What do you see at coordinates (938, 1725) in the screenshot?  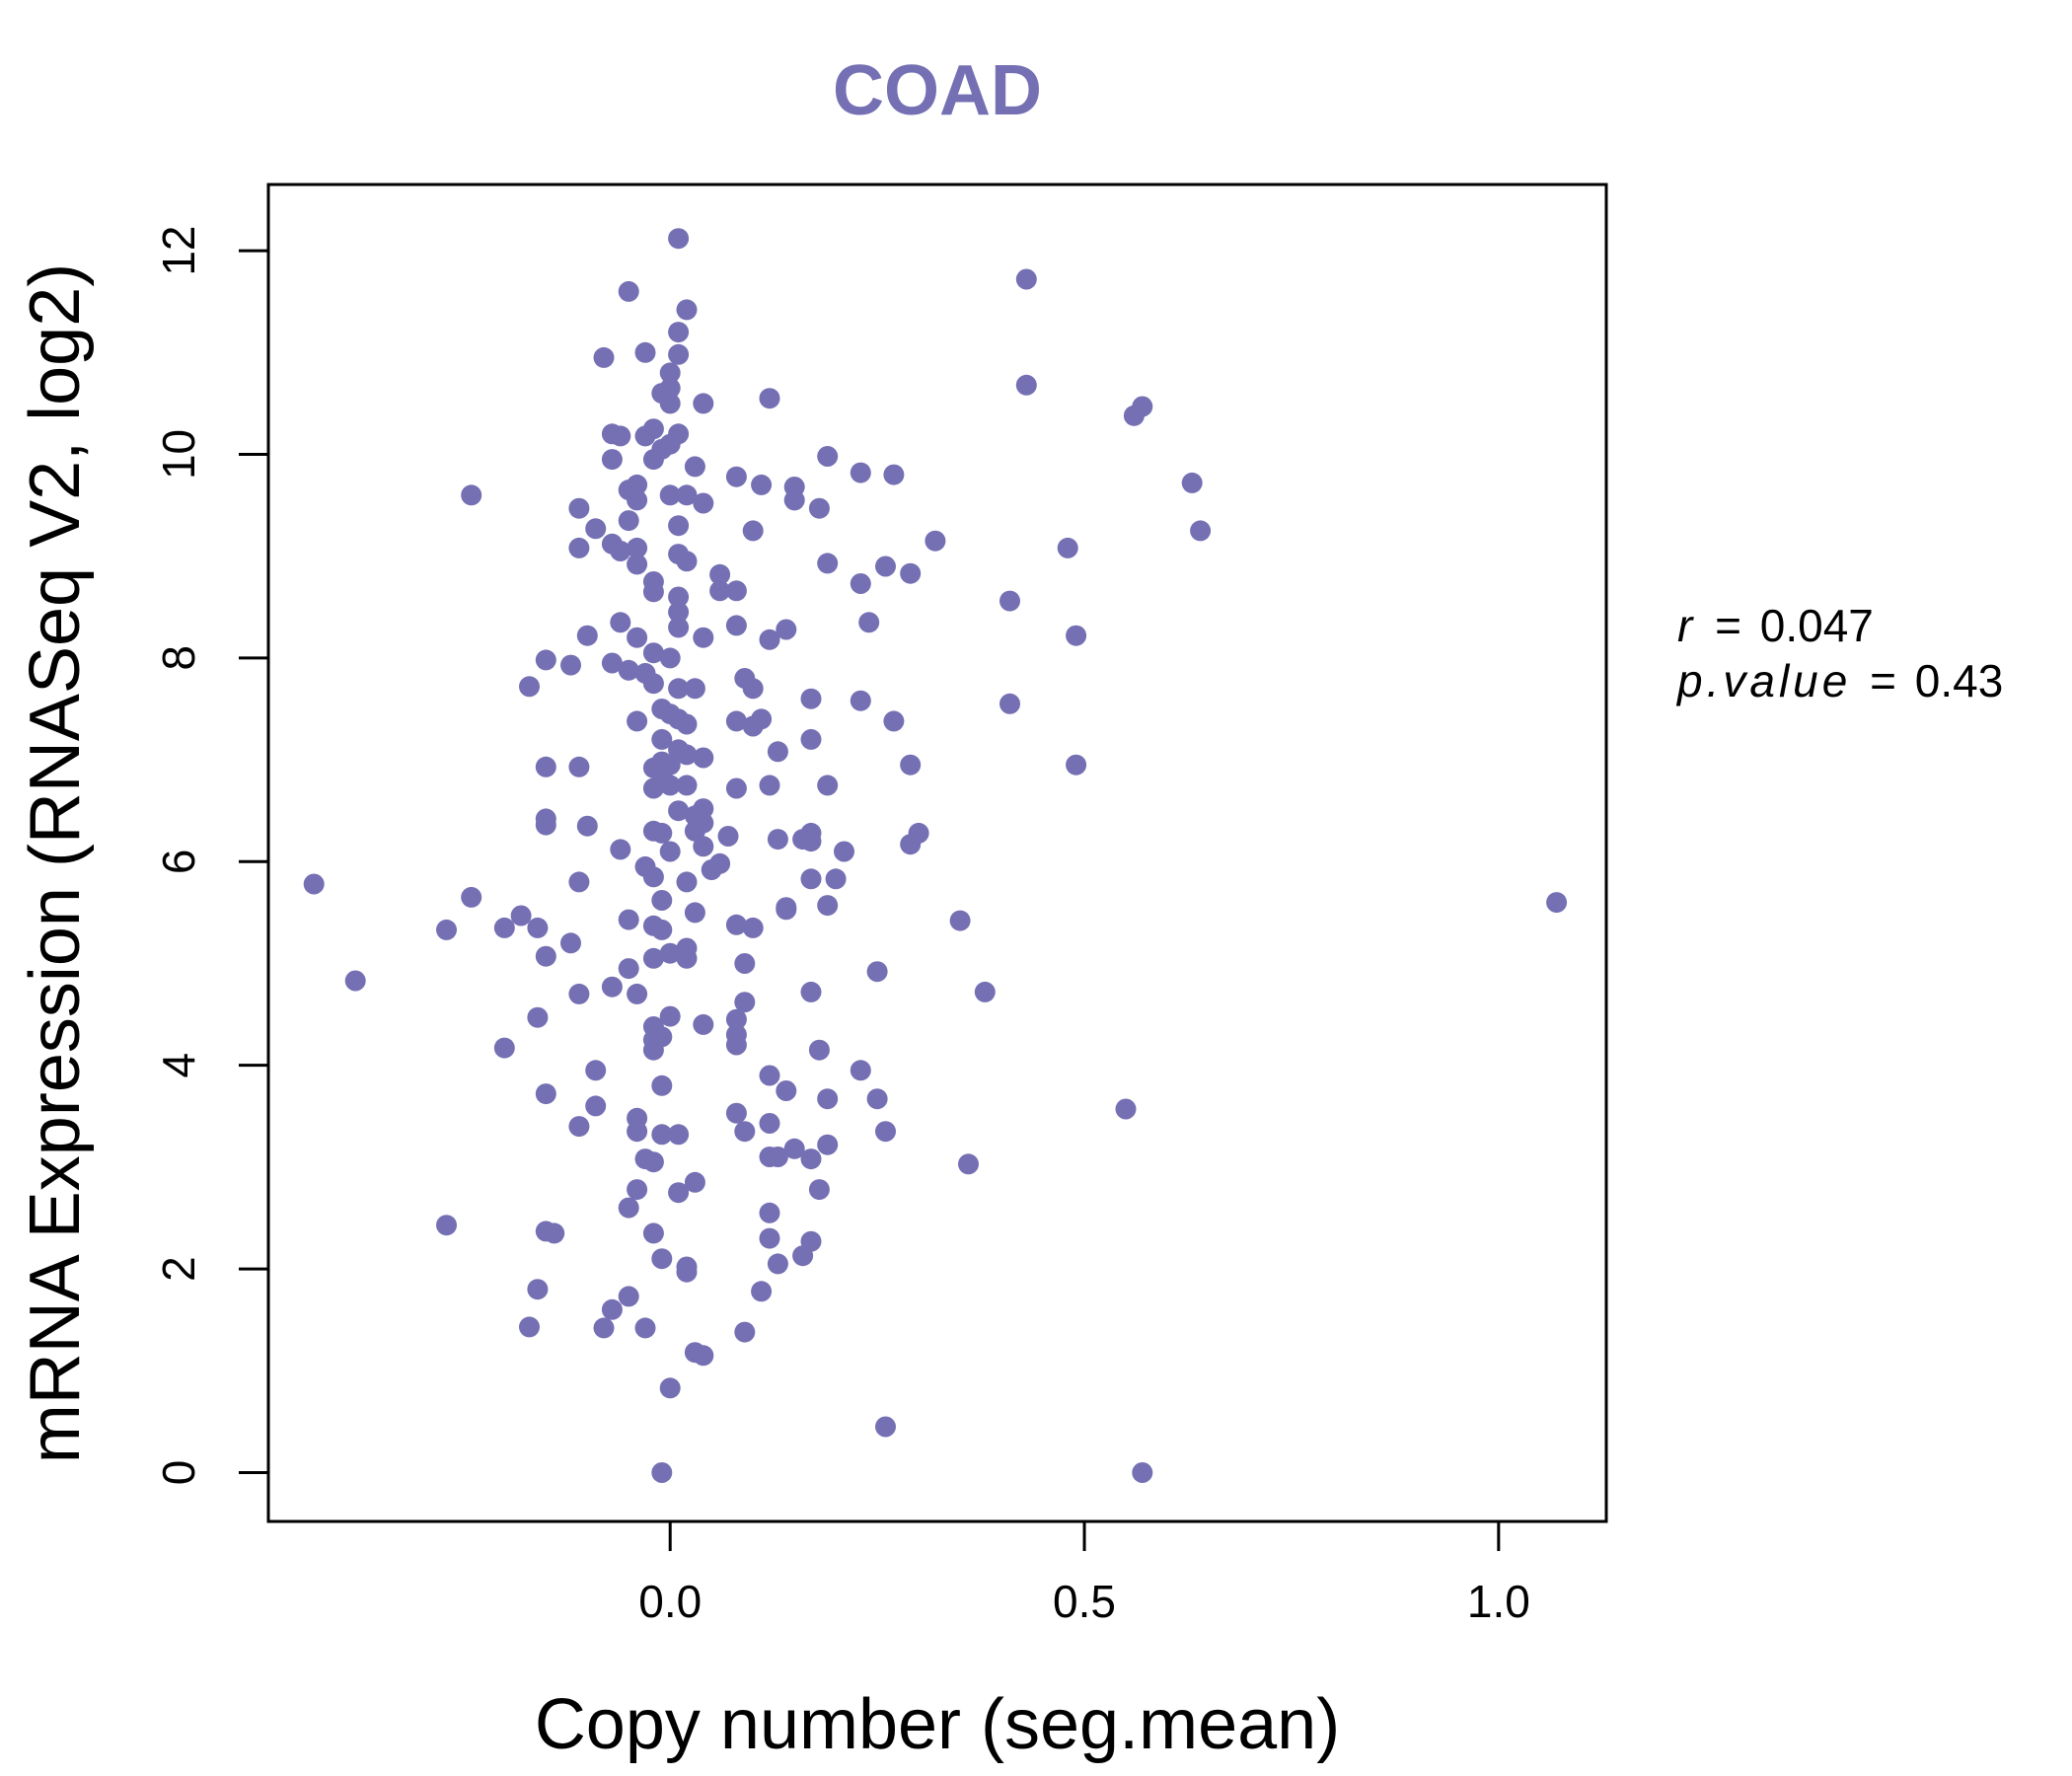 I see `x-axis-label: Copy number (seg.mean)` at bounding box center [938, 1725].